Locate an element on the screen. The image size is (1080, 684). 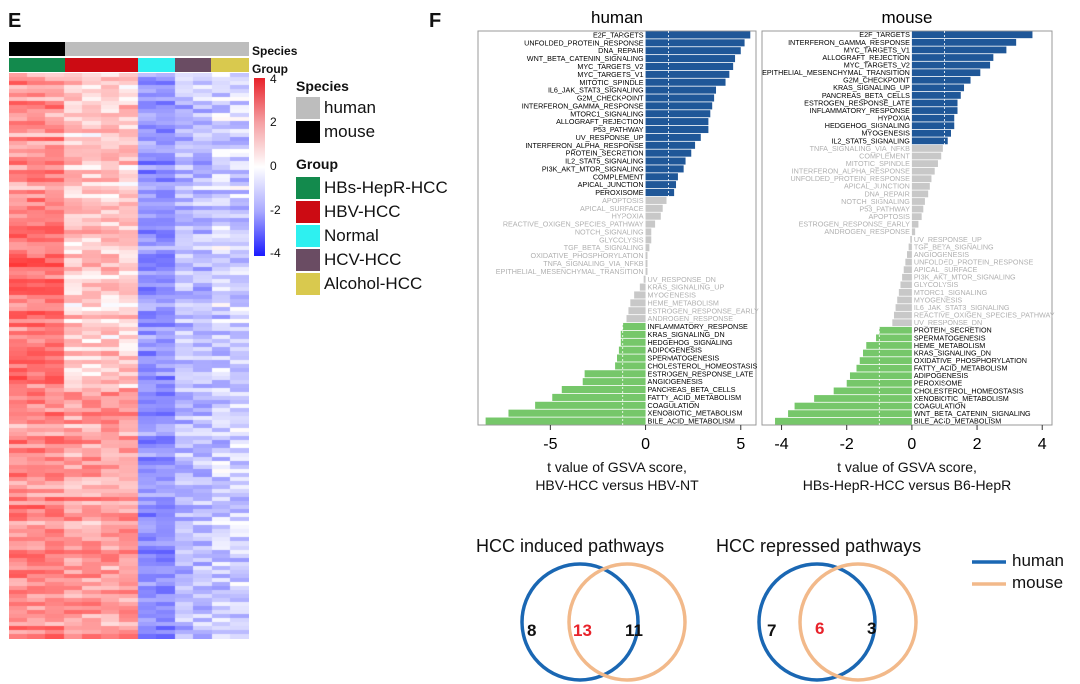
group-legend-alcohol: Alcohol-HCC is located at coordinates (372, 284).